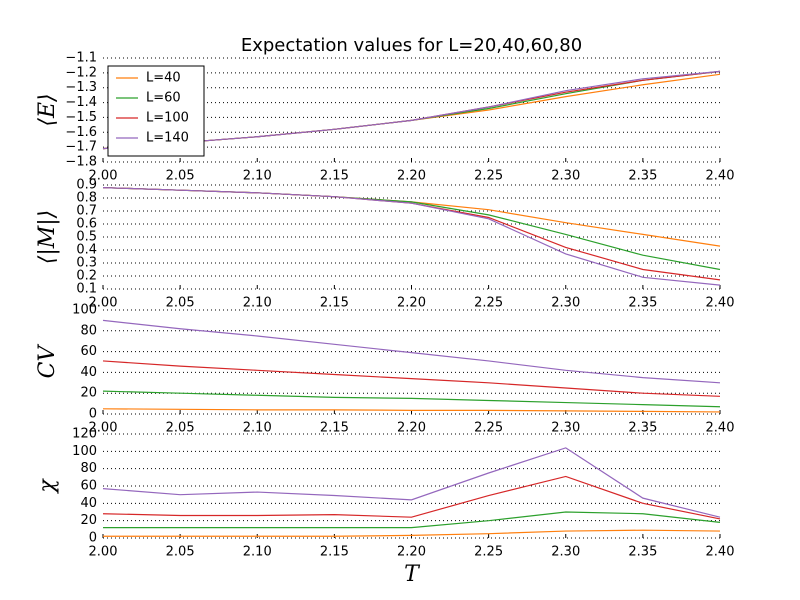  I want to click on legend-label: L=100, so click(167, 118).